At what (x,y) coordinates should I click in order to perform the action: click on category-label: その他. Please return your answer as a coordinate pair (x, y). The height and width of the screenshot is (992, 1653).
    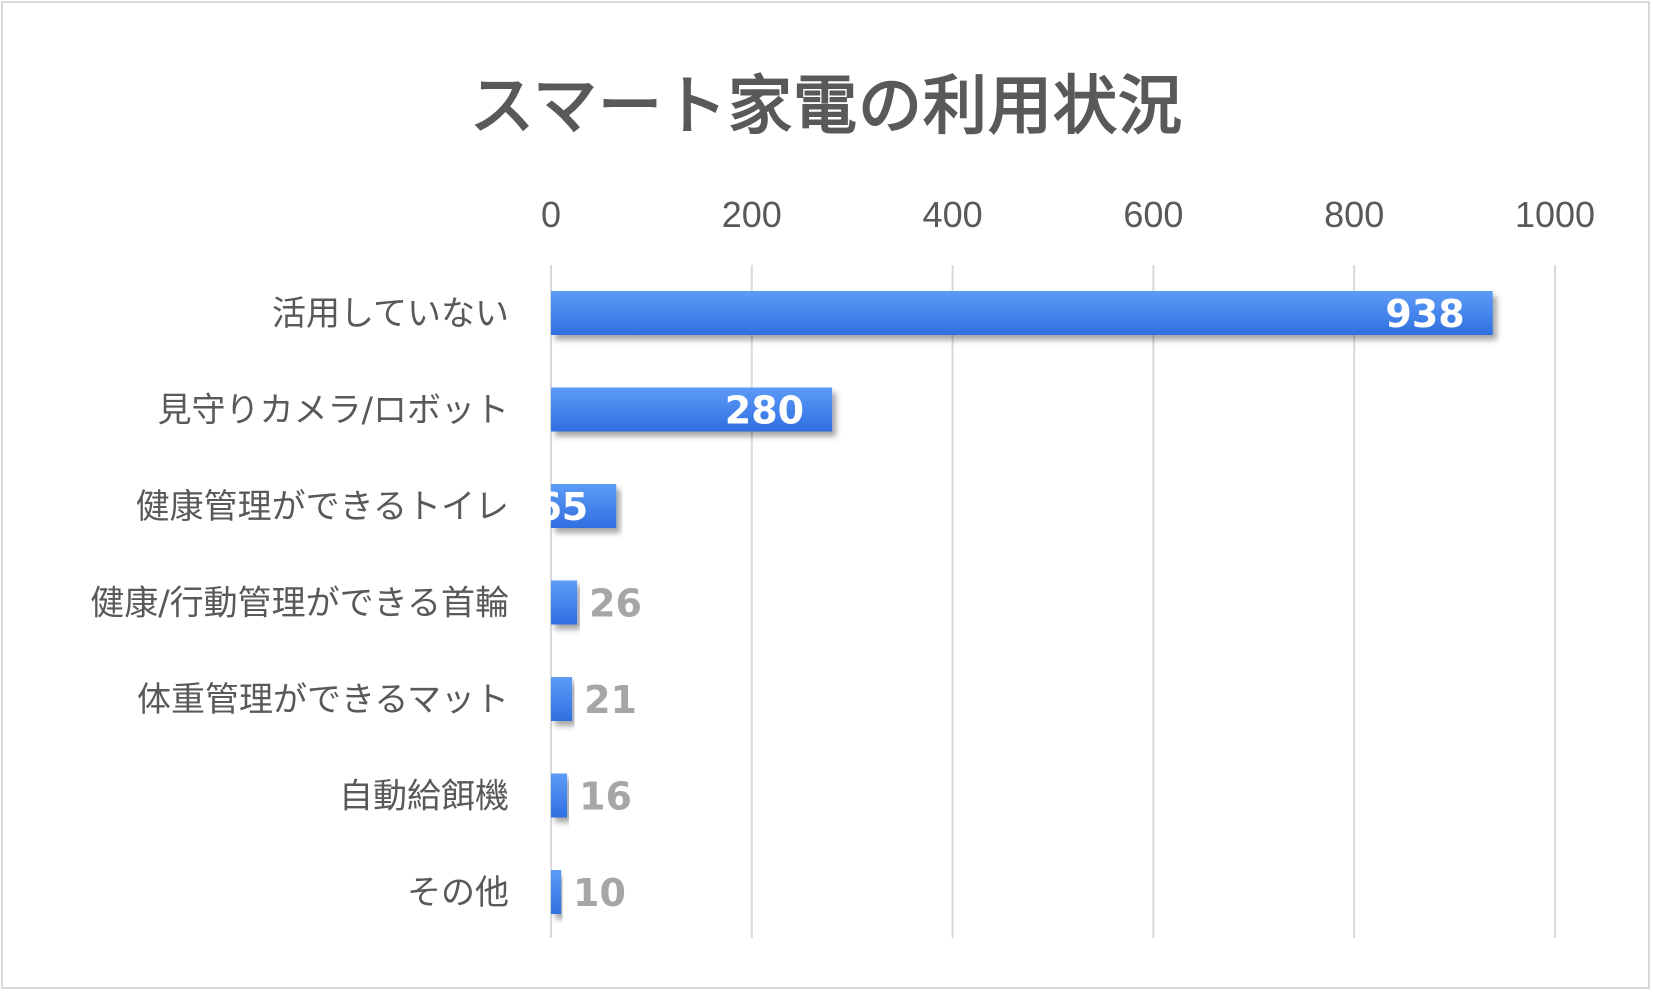
    Looking at the image, I should click on (458, 893).